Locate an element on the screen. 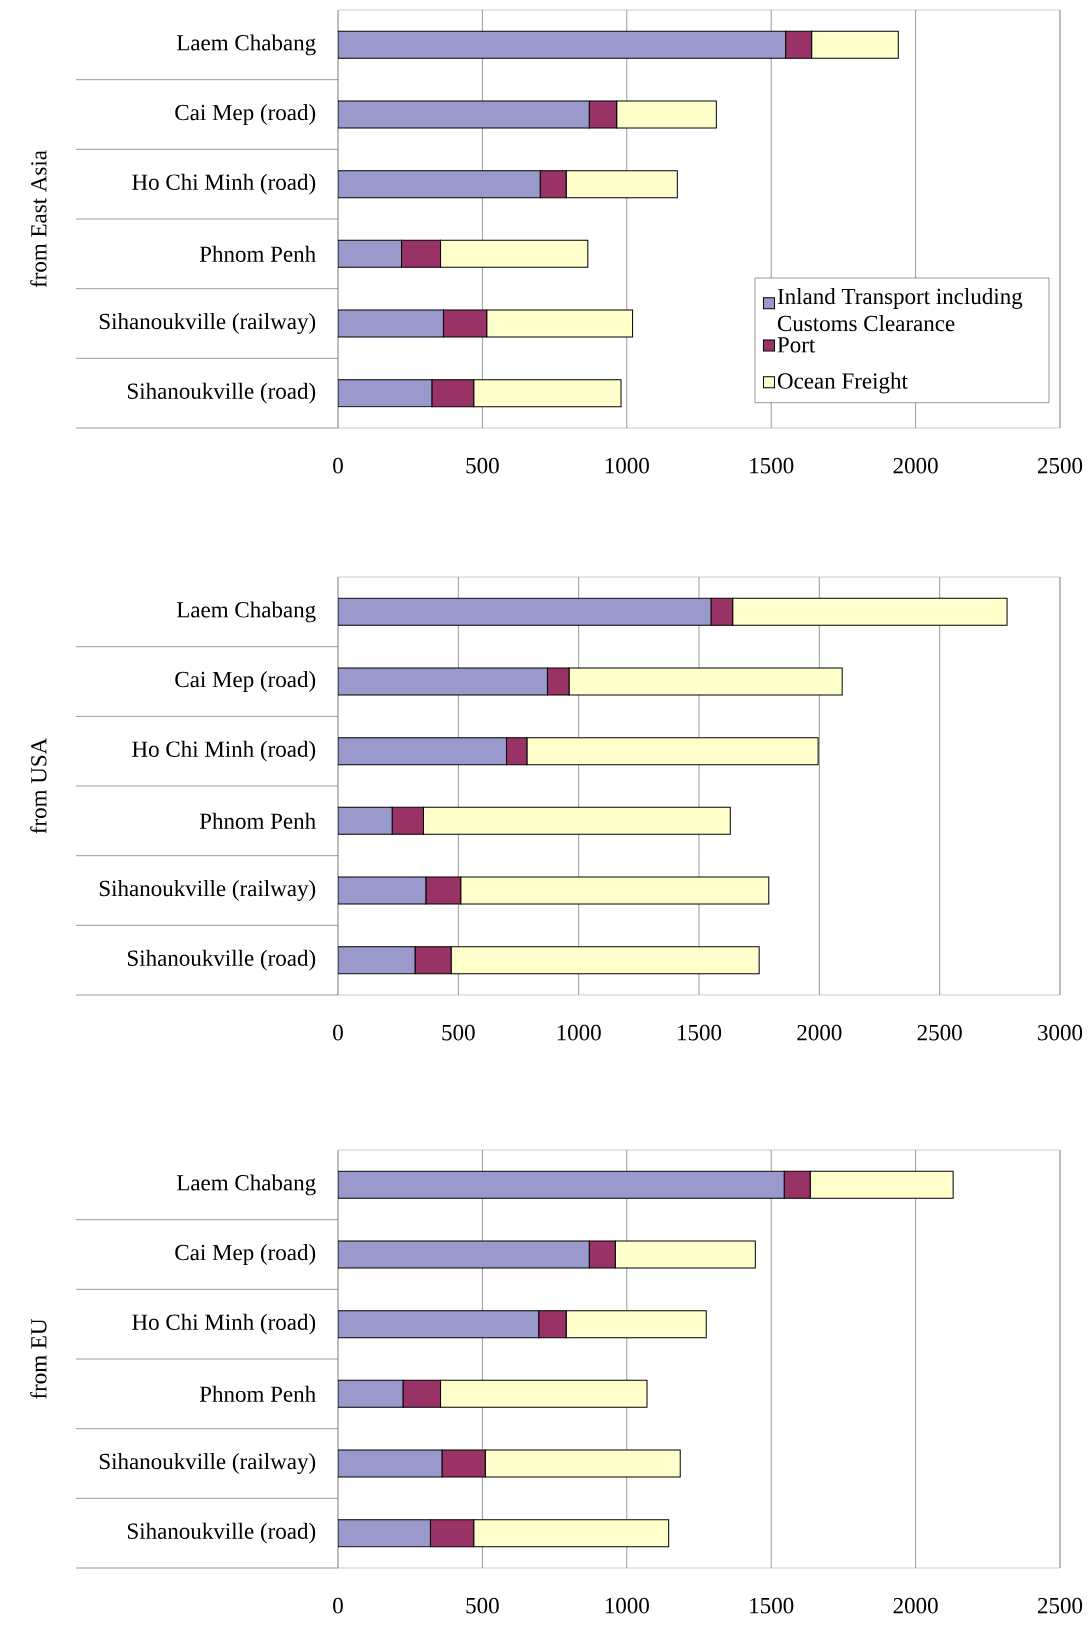 The image size is (1091, 1635). legend-label: Inland Transport including Customs Clearance is located at coordinates (900, 310).